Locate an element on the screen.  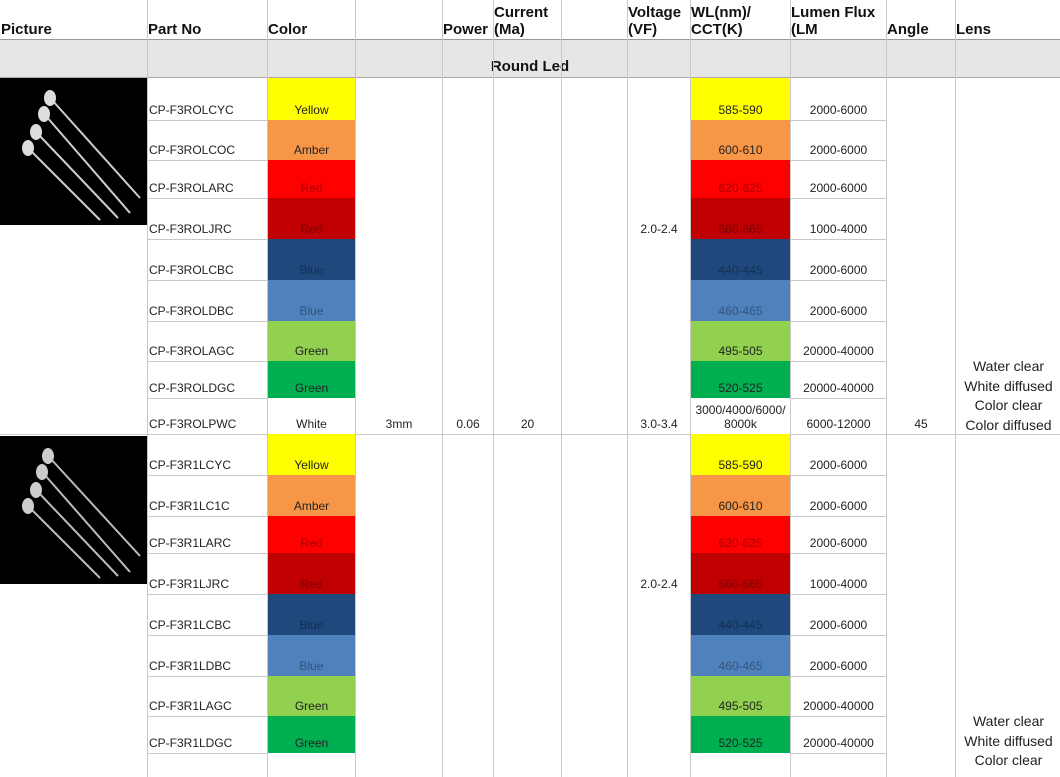
power: 0.06 is located at coordinates (468, 424).